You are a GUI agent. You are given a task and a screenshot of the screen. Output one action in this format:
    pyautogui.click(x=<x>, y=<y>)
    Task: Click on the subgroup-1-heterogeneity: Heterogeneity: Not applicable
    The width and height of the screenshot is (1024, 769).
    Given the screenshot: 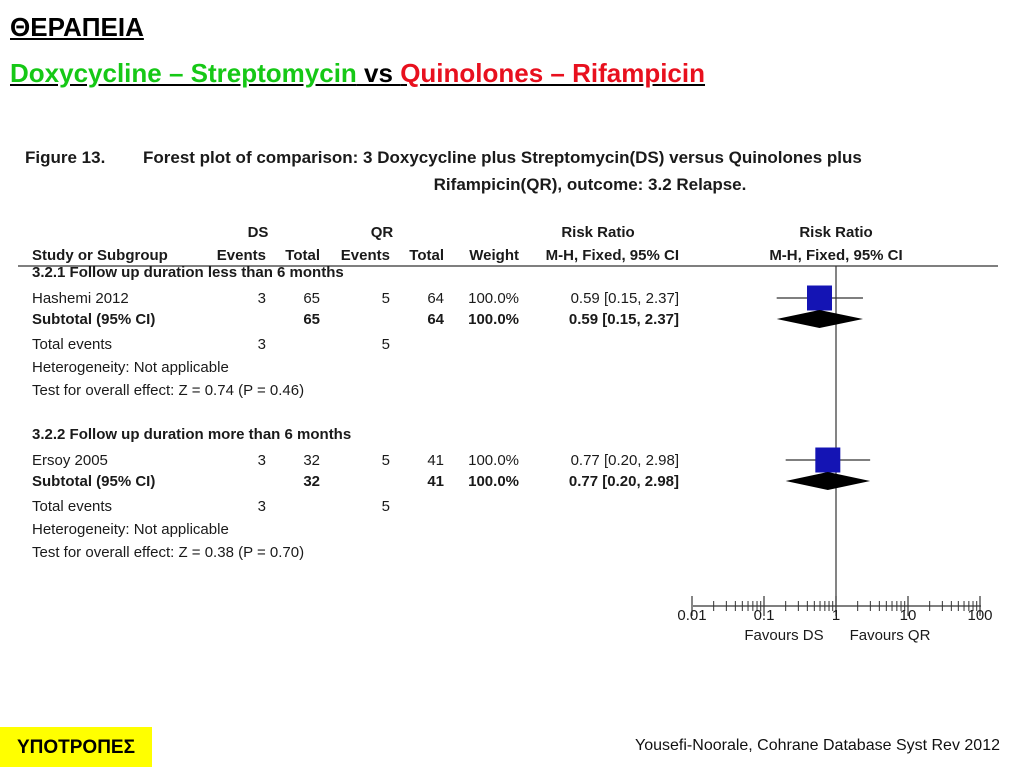 What is the action you would take?
    pyautogui.click(x=130, y=367)
    